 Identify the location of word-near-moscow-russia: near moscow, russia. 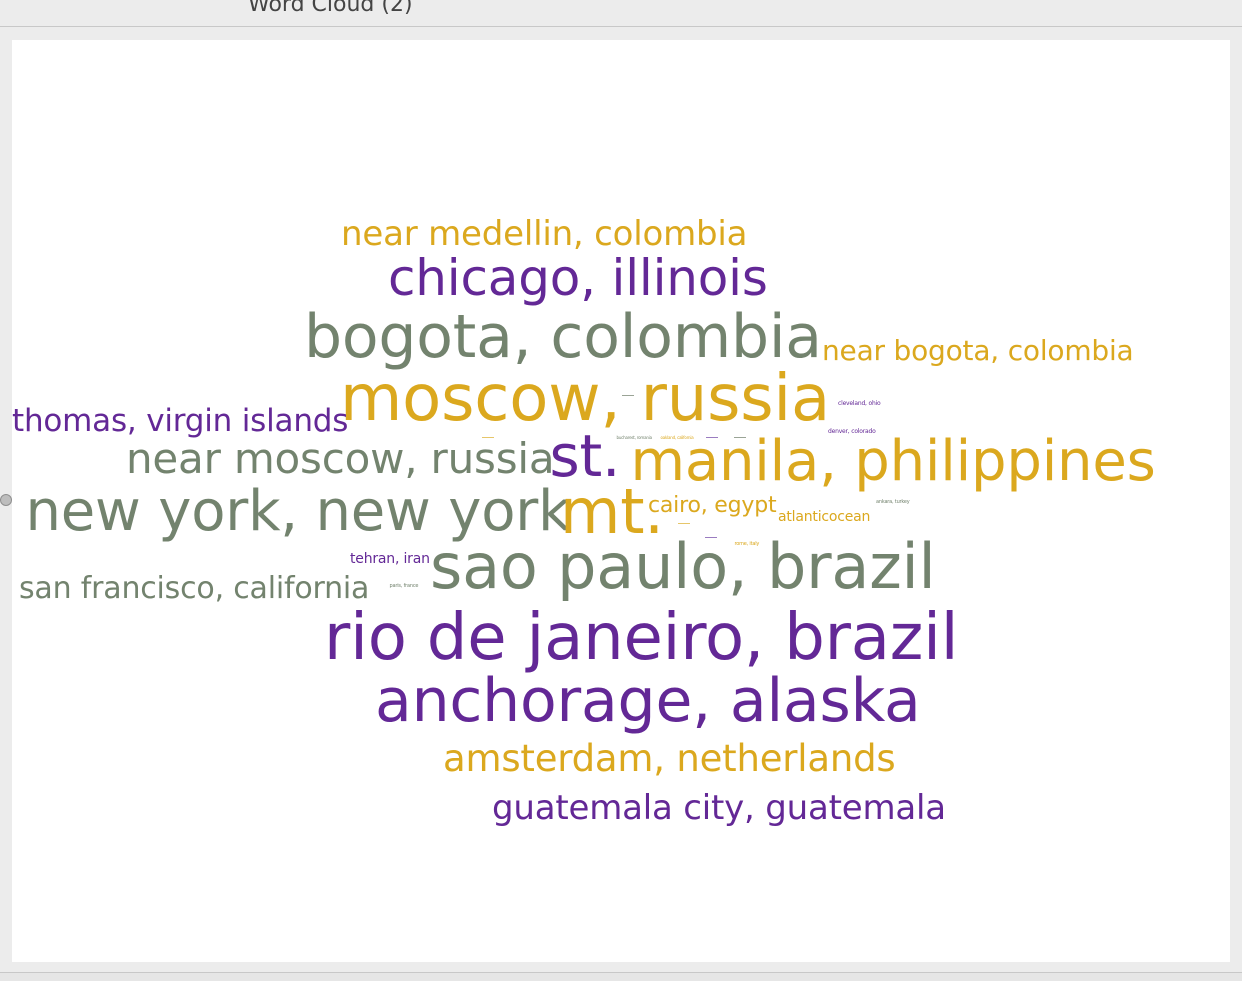
(340, 458).